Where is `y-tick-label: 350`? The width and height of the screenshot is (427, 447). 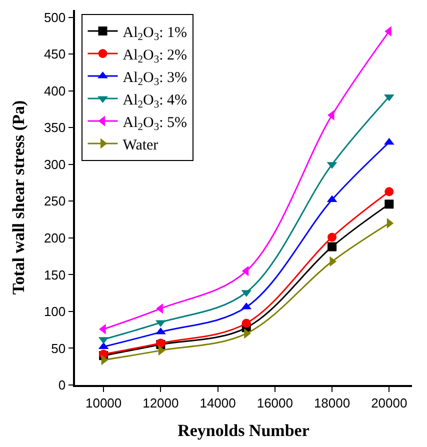 y-tick-label: 350 is located at coordinates (55, 128).